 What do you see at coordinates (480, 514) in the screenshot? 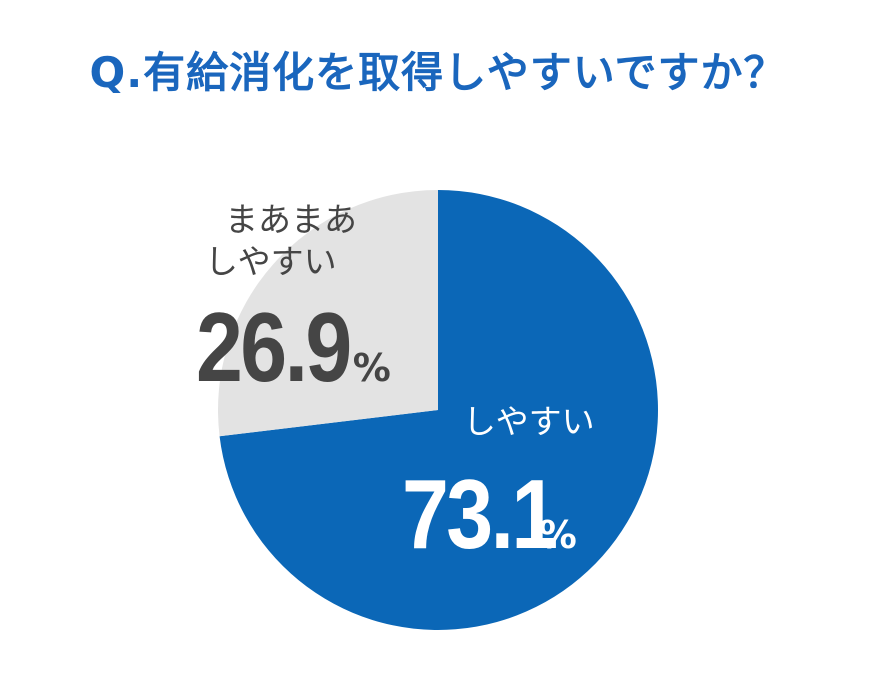
I see `slice-value-number: 73.1` at bounding box center [480, 514].